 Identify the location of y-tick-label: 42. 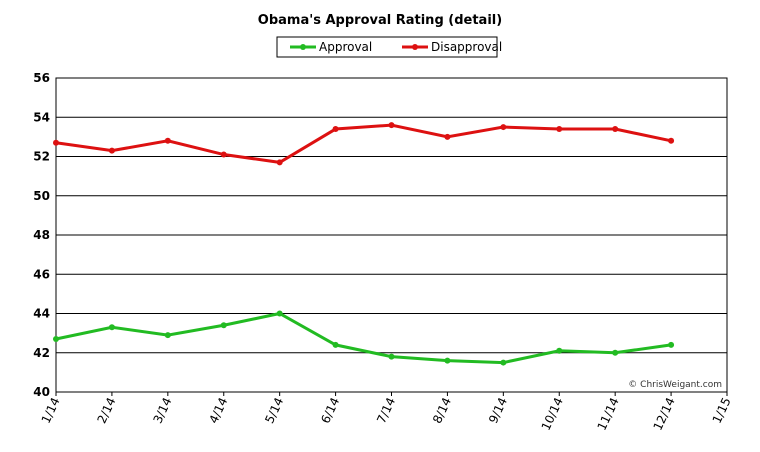
(41, 353).